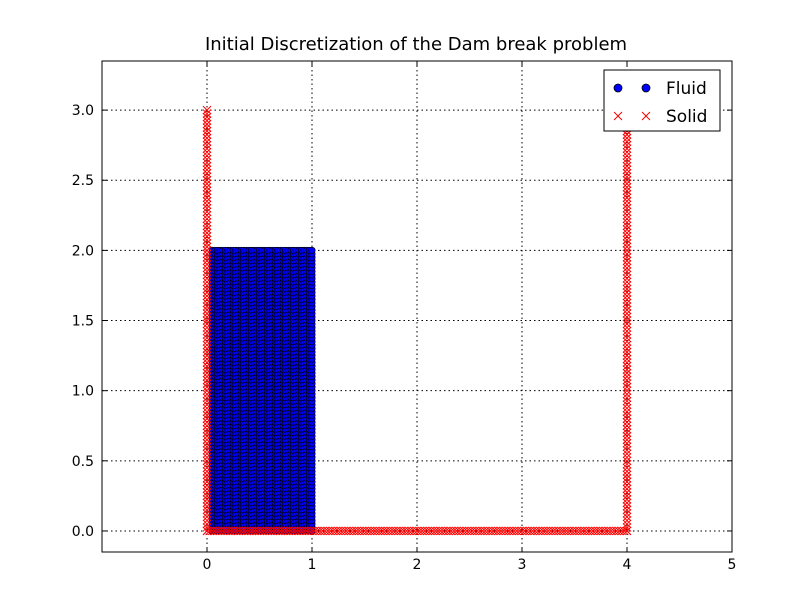 This screenshot has width=812, height=612. Describe the element at coordinates (732, 565) in the screenshot. I see `x-tick-label: 5` at that location.